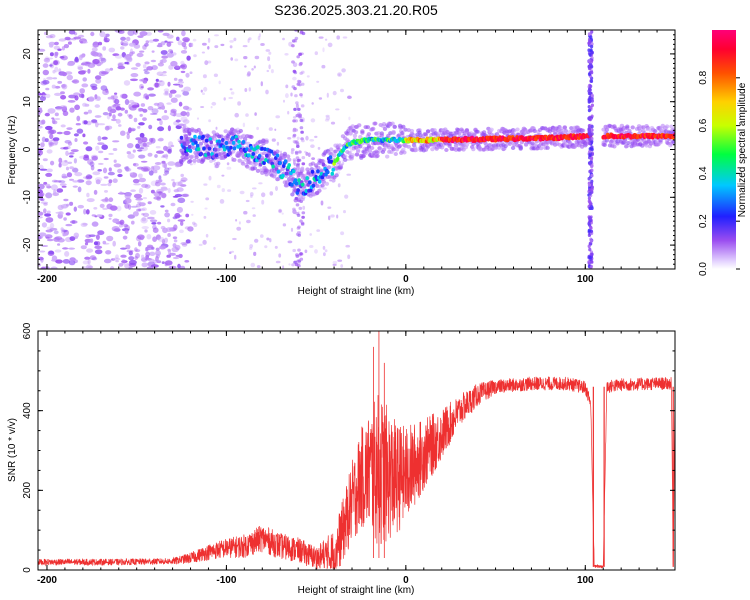 The height and width of the screenshot is (600, 750). I want to click on y-tick-label: 600, so click(27, 330).